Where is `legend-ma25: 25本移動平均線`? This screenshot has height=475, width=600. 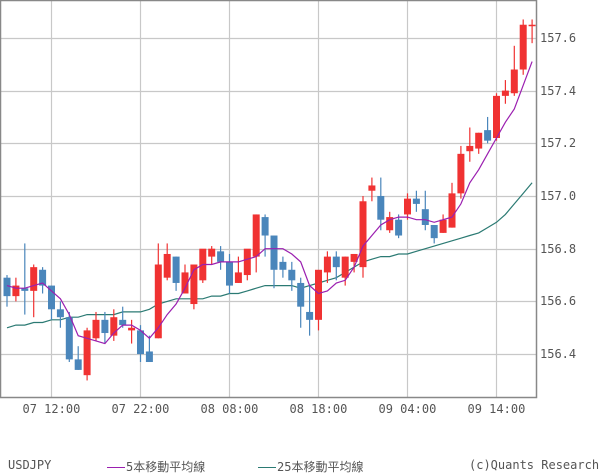 legend-ma25: 25本移動平均線 is located at coordinates (310, 466).